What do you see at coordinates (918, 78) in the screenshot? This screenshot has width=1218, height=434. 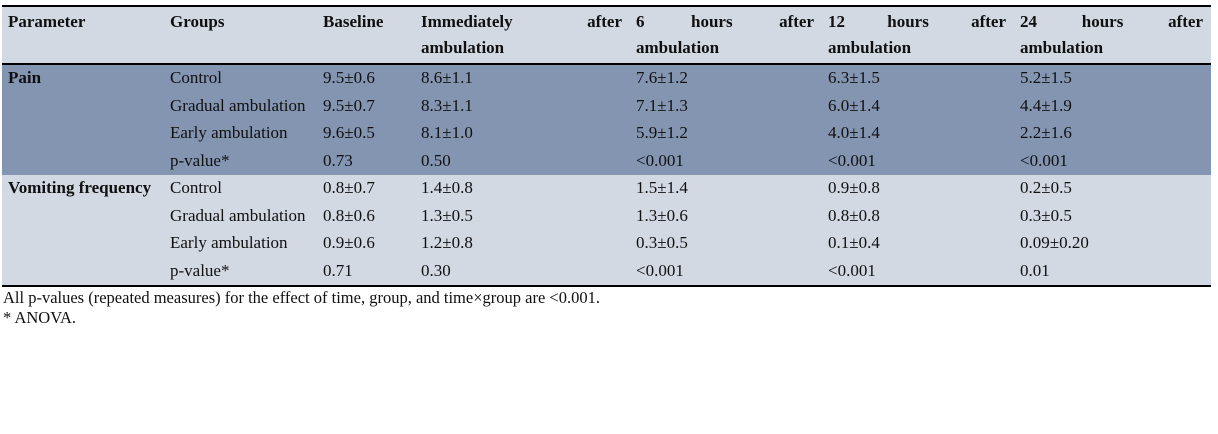 I see `value-cell: 6.3±1.5` at bounding box center [918, 78].